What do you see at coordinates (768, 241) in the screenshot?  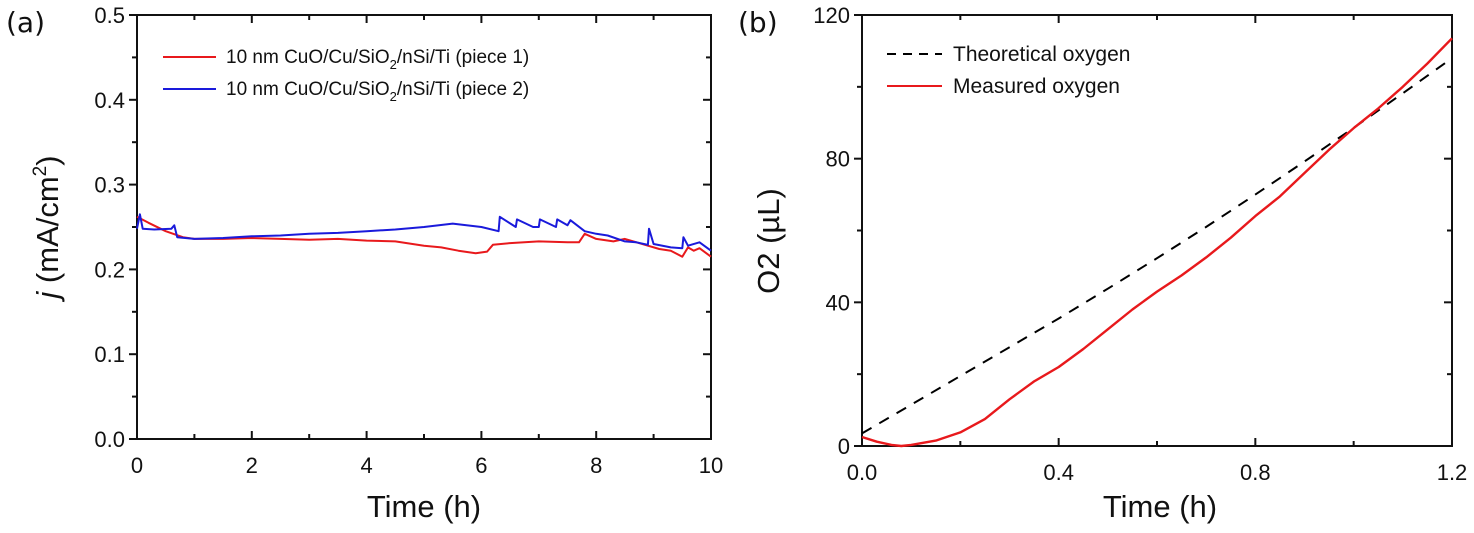 I see `panel-b-y-axis-title: O2 (µL)` at bounding box center [768, 241].